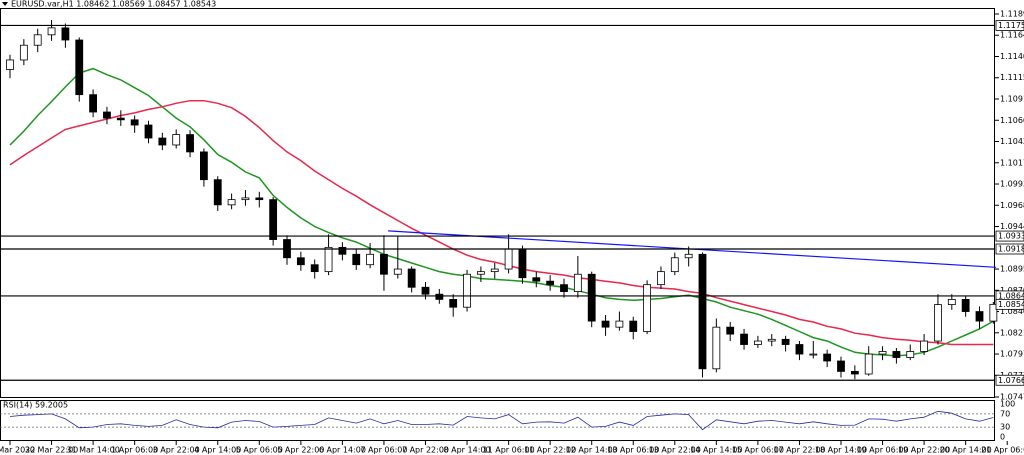  What do you see at coordinates (882, 450) in the screenshot?
I see `x-tick-label: 19 Apr 06:00` at bounding box center [882, 450].